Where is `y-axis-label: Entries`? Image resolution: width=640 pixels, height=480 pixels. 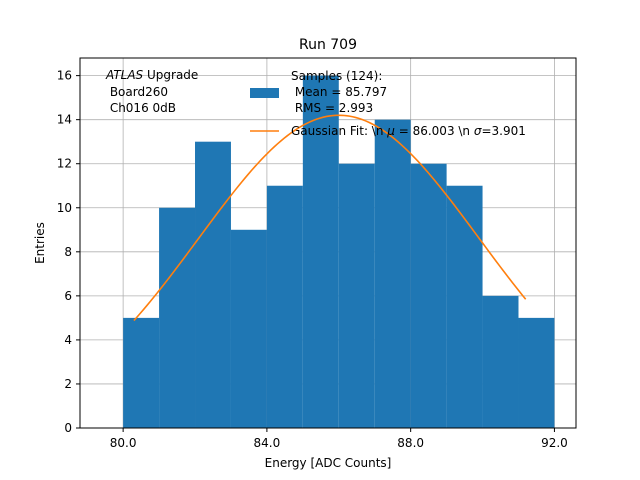
y-axis-label: Entries is located at coordinates (40, 243).